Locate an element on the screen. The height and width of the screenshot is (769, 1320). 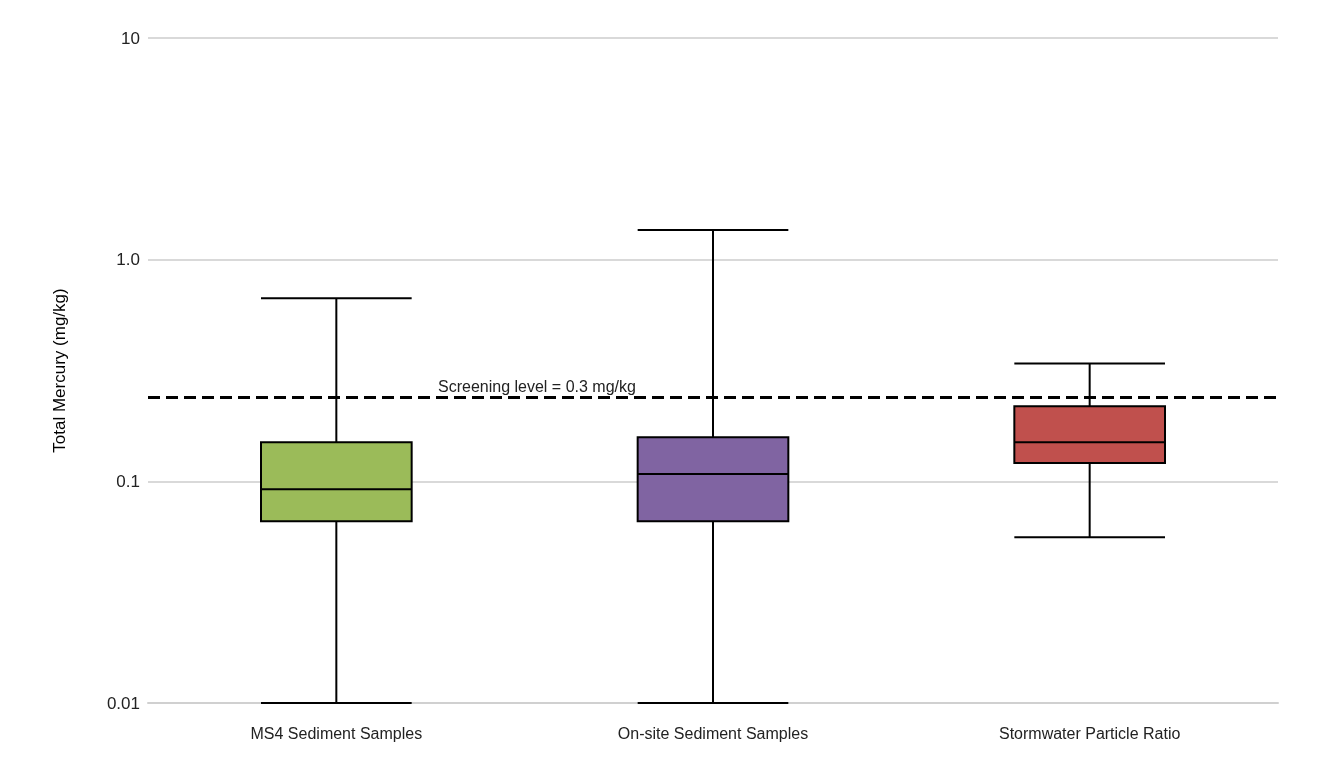
y-tick-label: 10 is located at coordinates (130, 38).